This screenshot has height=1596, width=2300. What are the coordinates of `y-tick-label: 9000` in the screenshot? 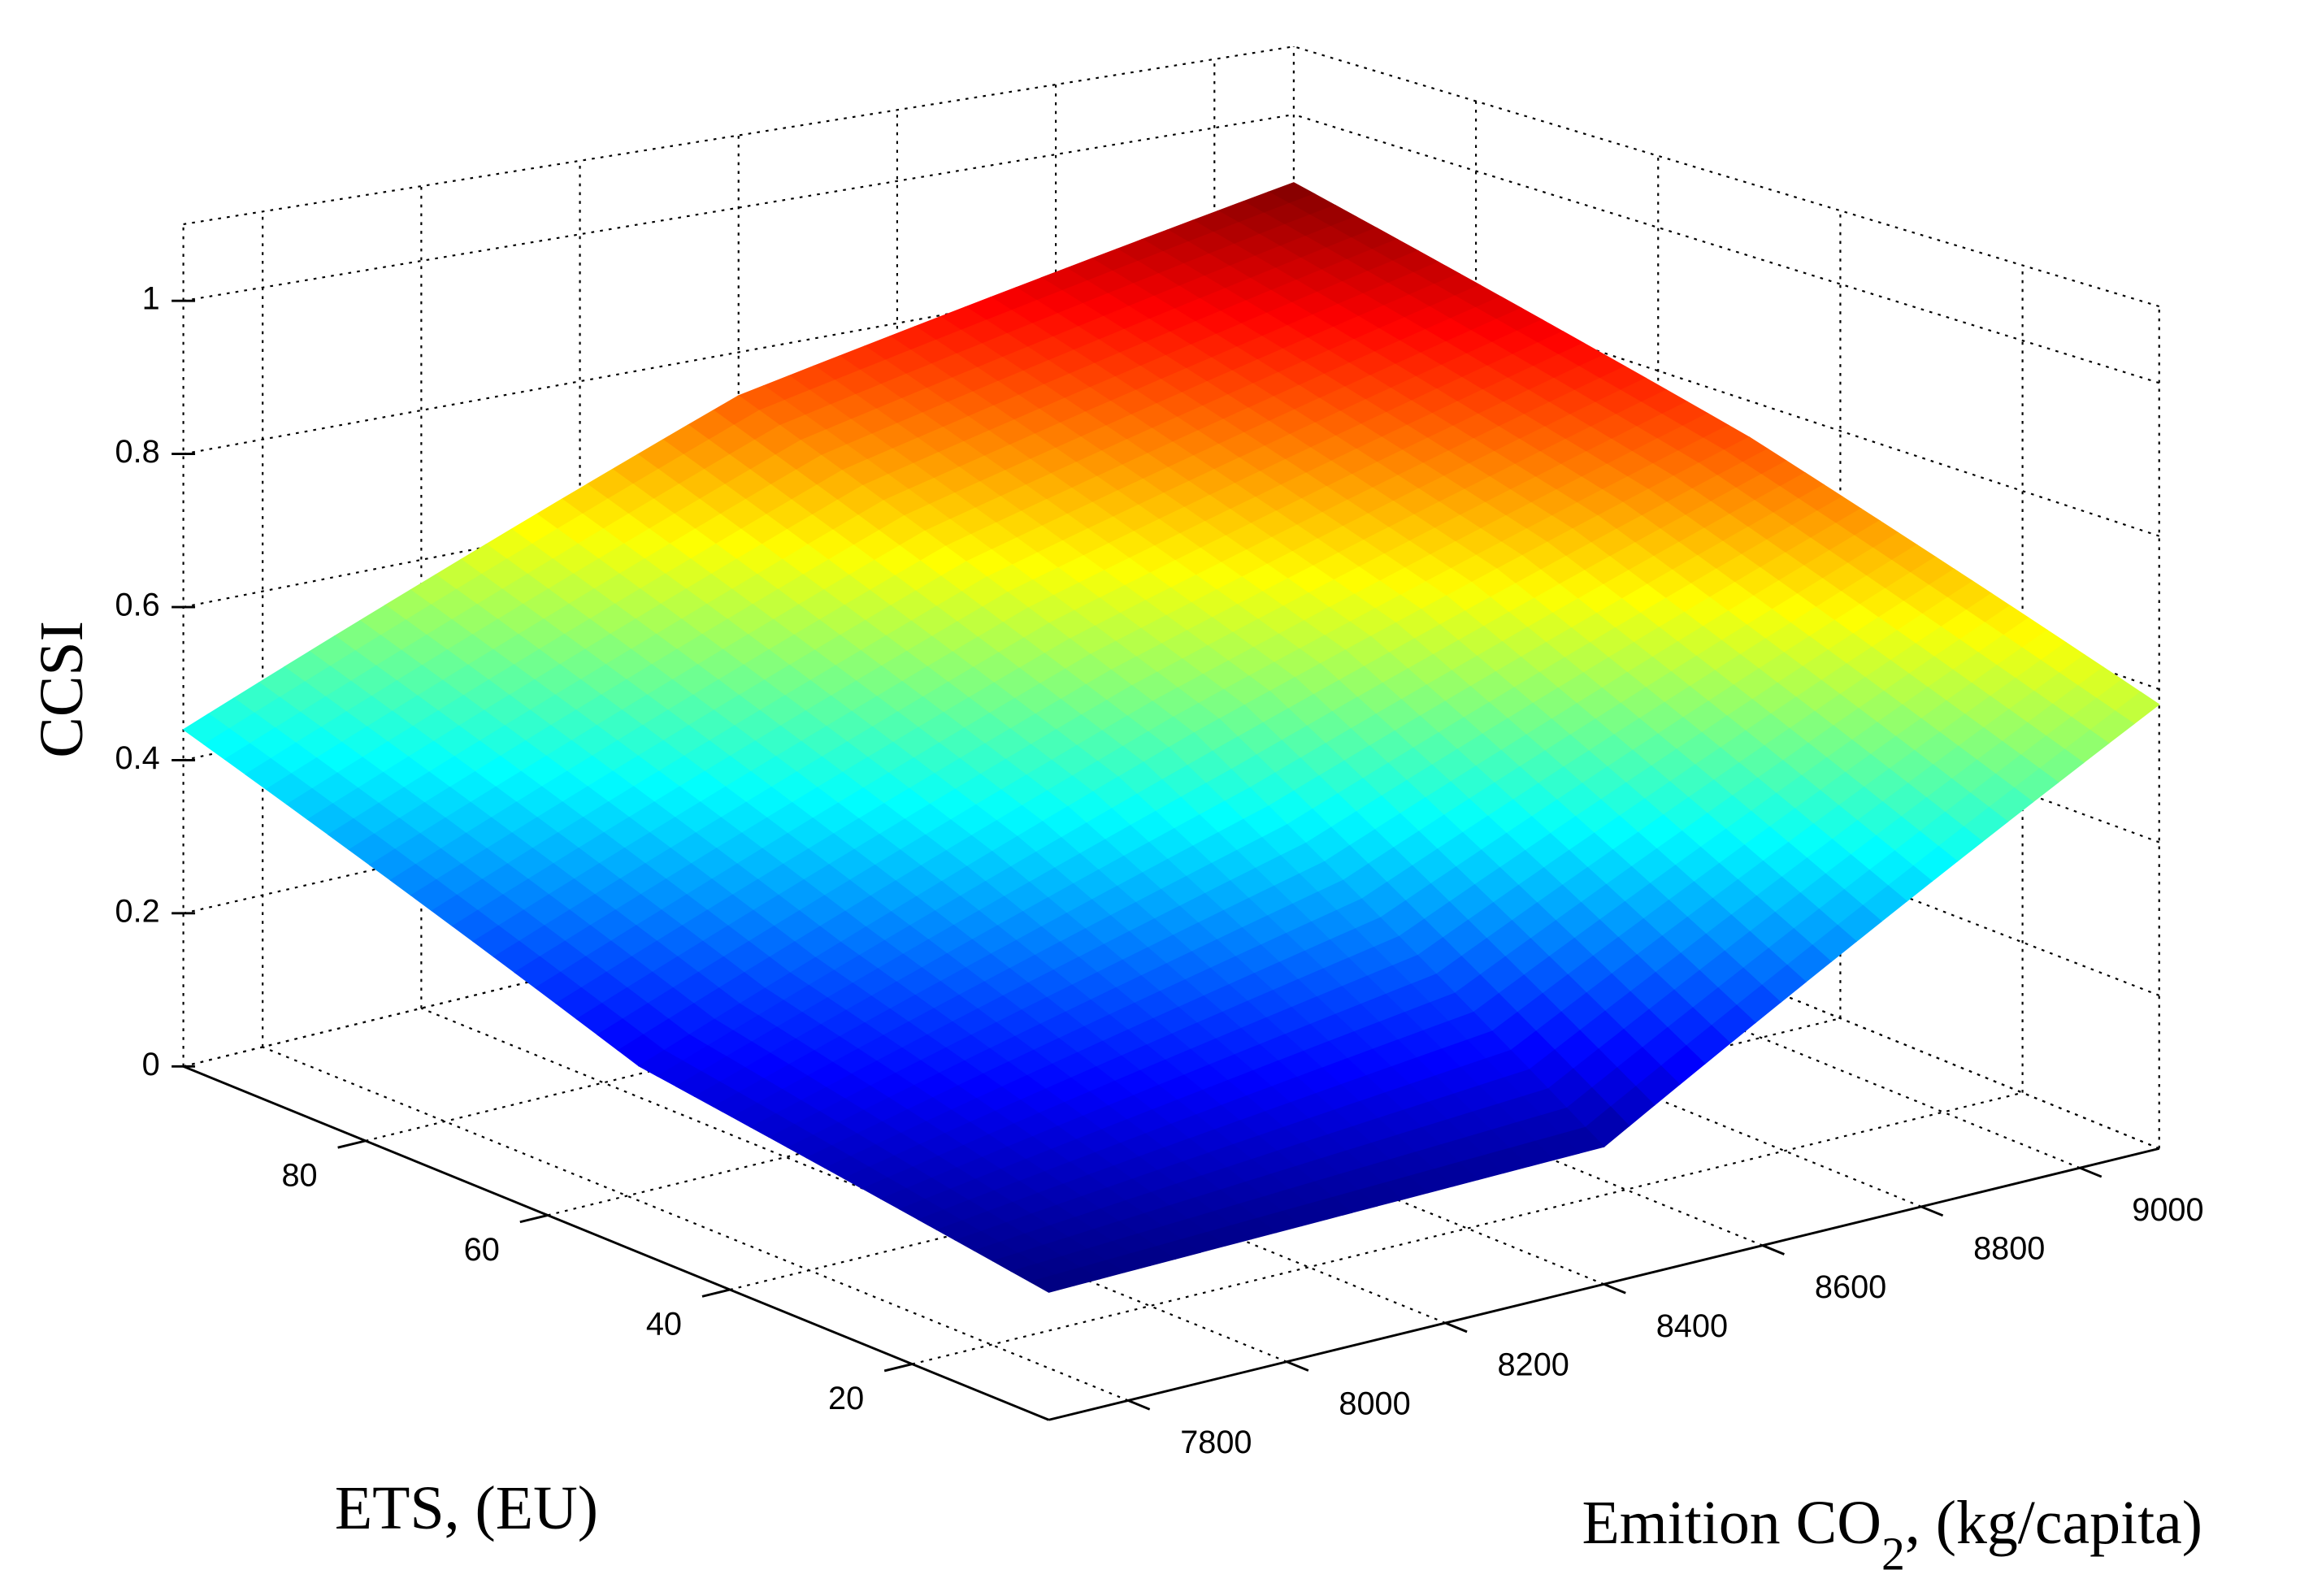 It's located at (2167, 1210).